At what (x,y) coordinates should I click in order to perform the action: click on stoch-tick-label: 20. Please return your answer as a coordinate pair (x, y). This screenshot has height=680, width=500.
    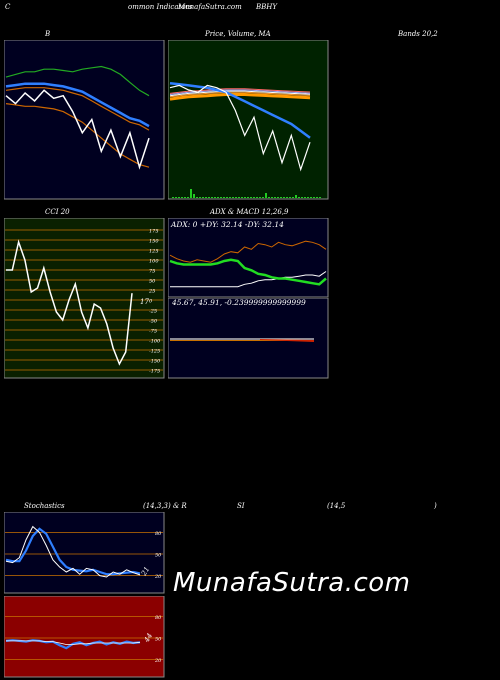
    Looking at the image, I should click on (158, 577).